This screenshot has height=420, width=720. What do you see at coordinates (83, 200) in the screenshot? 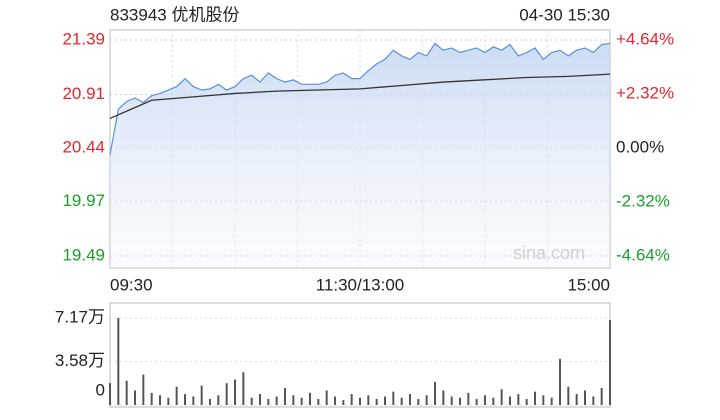
I see `y-tick-label: 19.97` at bounding box center [83, 200].